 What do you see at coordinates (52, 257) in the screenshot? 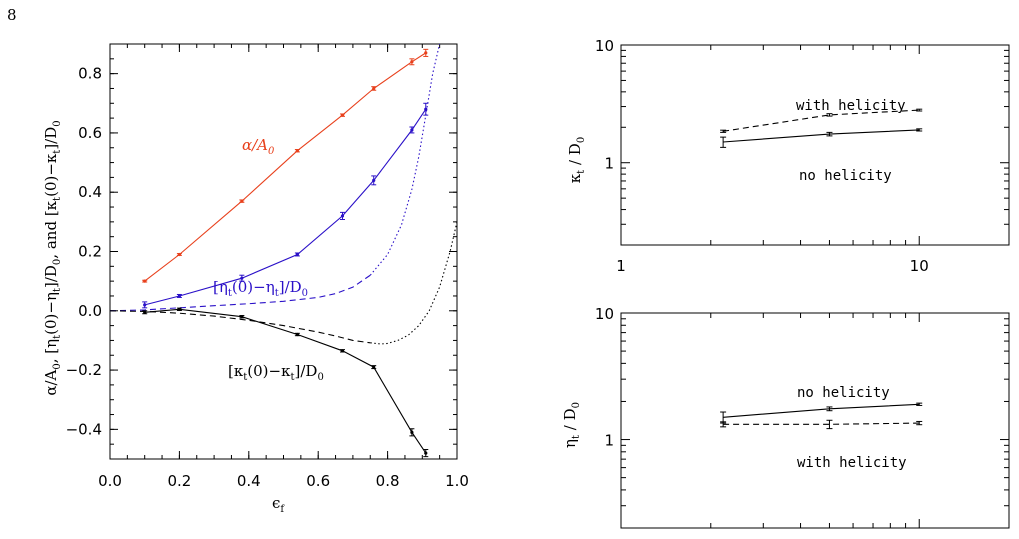
I see `left-ylabel: α/A0, [ηt(0)−ηt]/D0, and [κt(0)−κt]/D0` at bounding box center [52, 257].